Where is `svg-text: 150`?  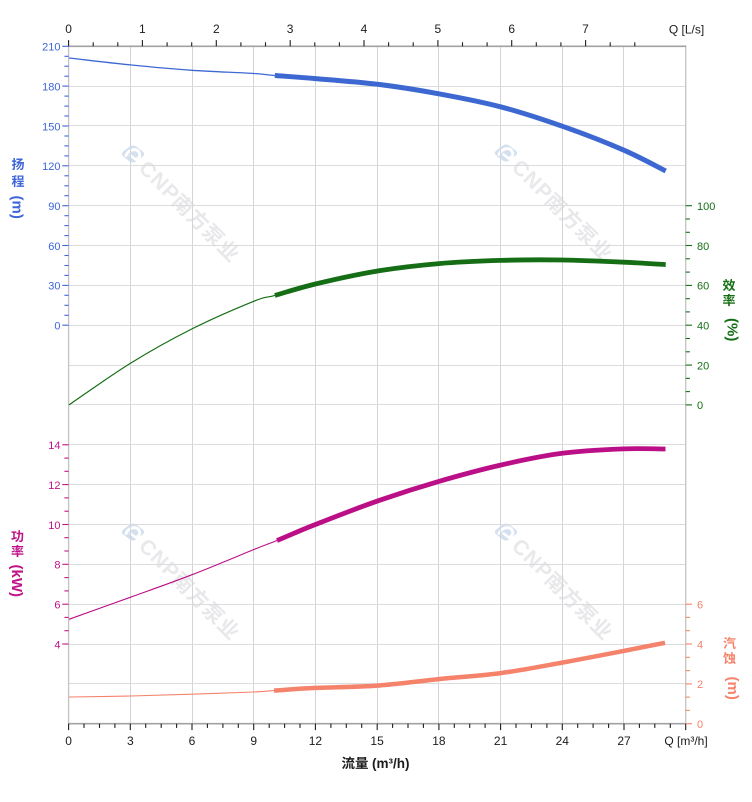 svg-text: 150 is located at coordinates (51, 127).